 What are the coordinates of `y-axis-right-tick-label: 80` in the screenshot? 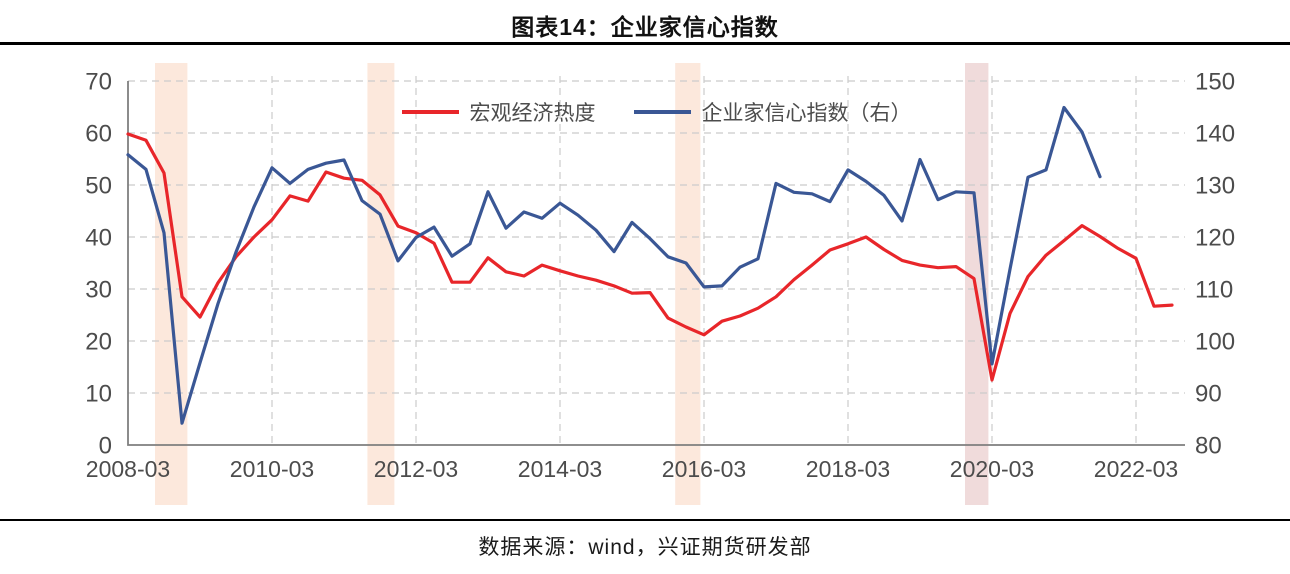 It's located at (1208, 446).